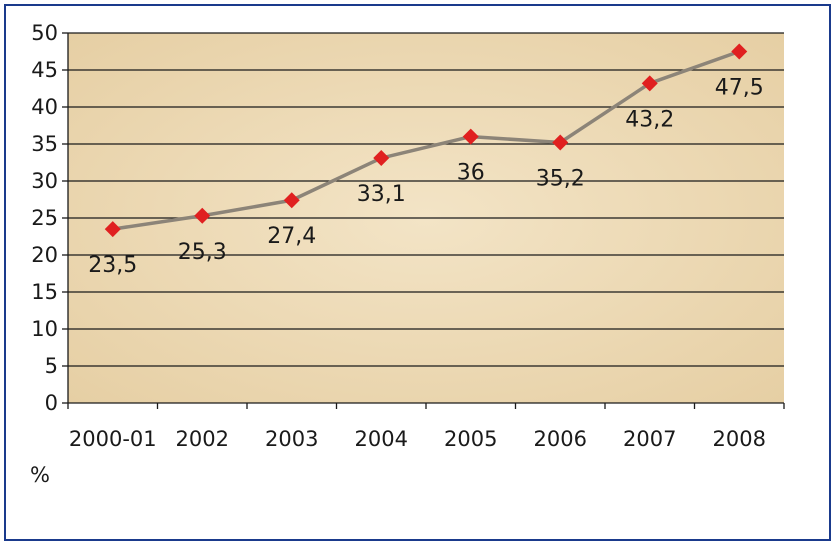 The width and height of the screenshot is (835, 544). I want to click on data-label: 23,5, so click(112, 265).